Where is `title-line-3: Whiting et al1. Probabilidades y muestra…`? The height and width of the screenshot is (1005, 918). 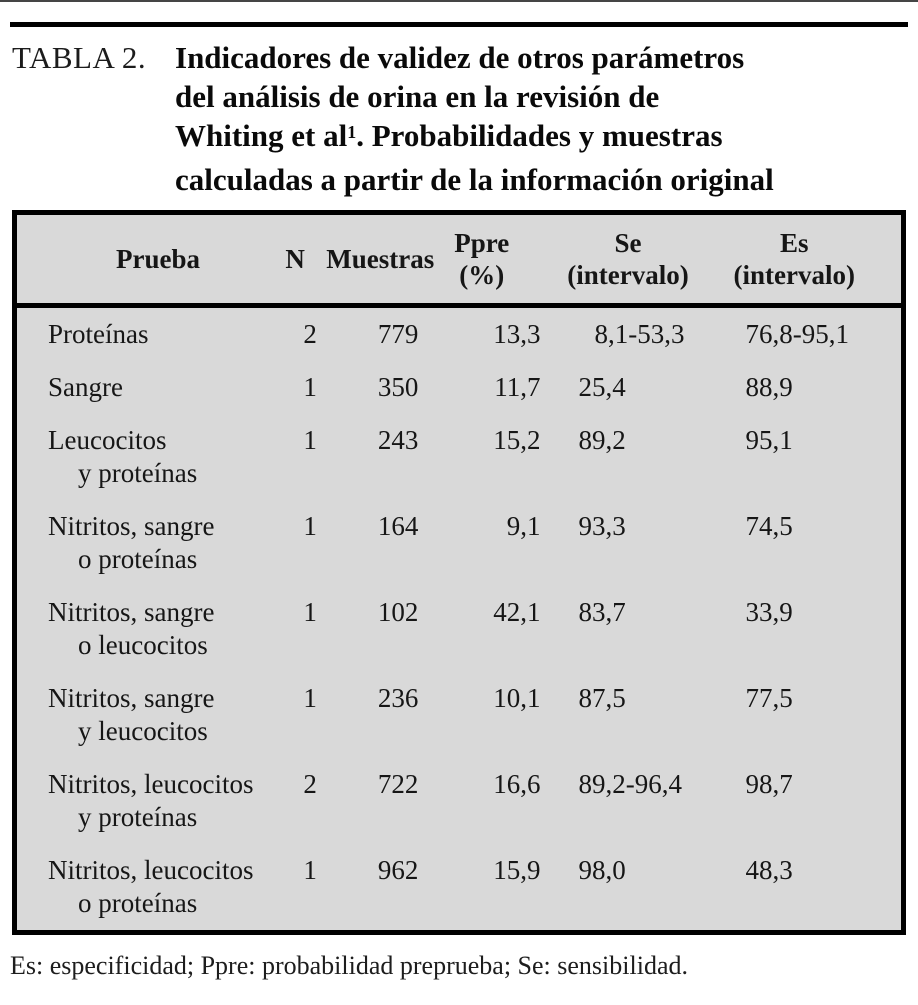
title-line-3: Whiting et al1. Probabilidades y muestra… is located at coordinates (449, 135).